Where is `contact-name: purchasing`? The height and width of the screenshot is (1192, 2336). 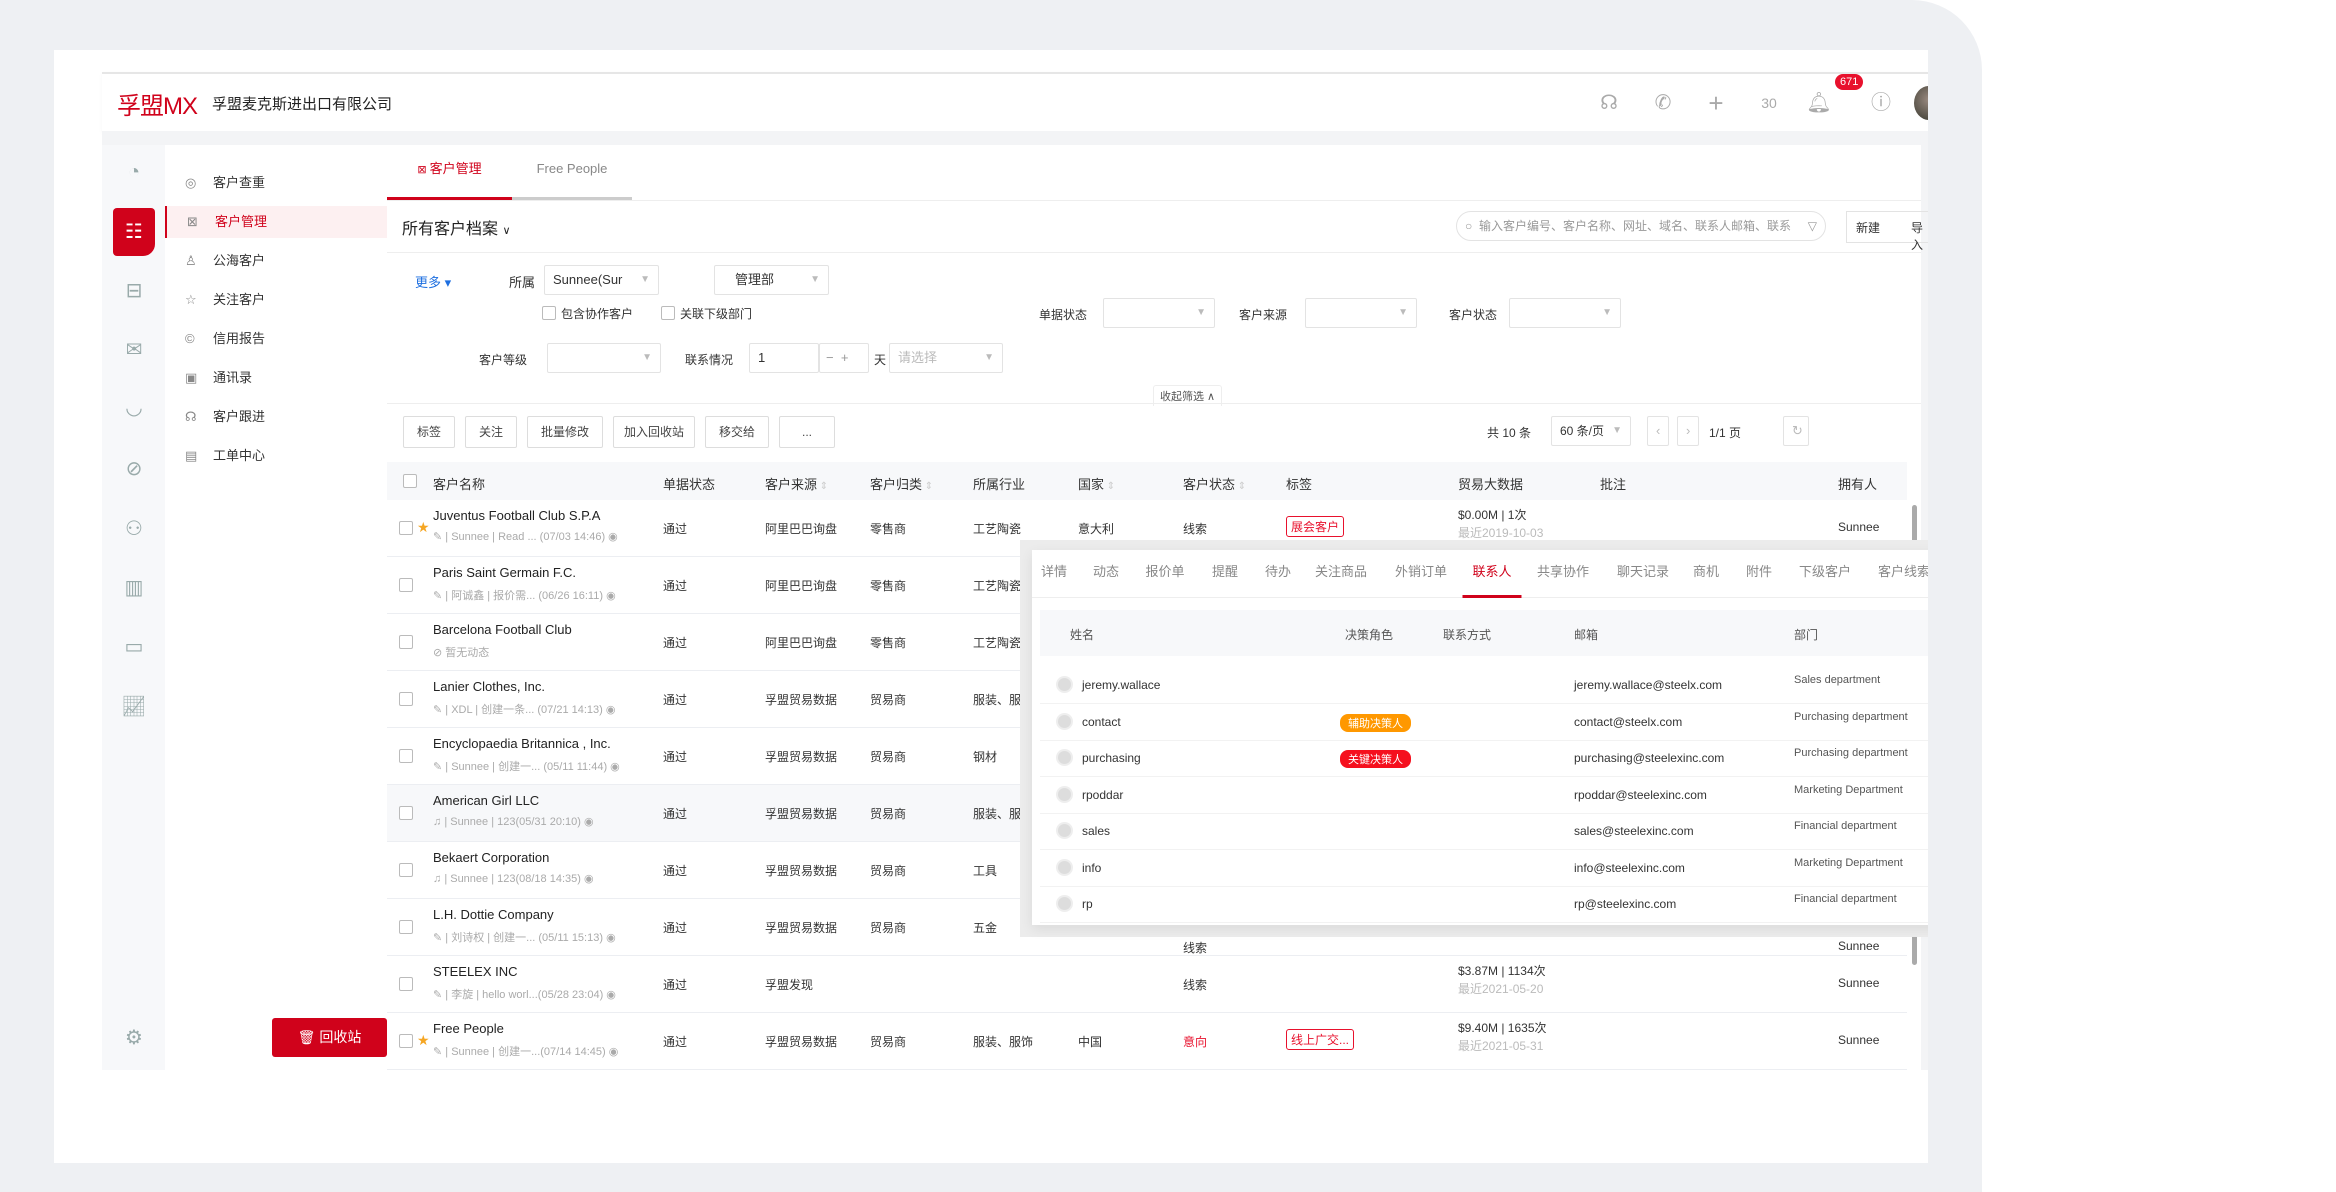
contact-name: purchasing is located at coordinates (1111, 758).